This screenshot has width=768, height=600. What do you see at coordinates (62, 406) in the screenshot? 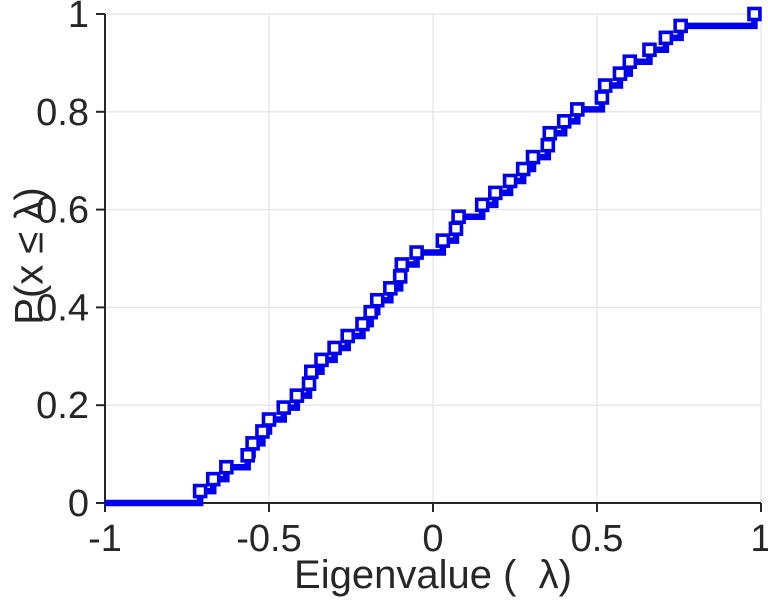
I see `y-tick-label: 0.2` at bounding box center [62, 406].